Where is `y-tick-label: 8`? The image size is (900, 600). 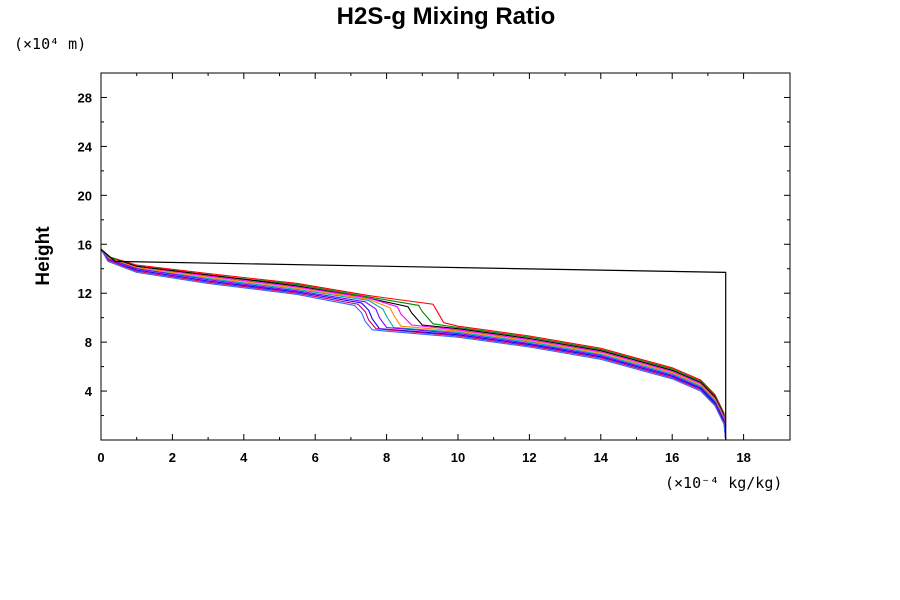
y-tick-label: 8 is located at coordinates (88, 342).